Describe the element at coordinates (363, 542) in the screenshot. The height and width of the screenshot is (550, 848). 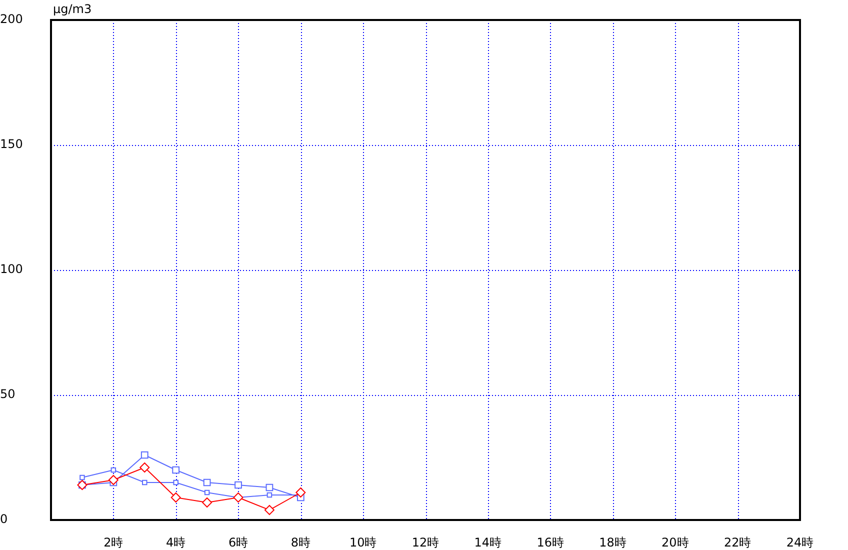
I see `x-tick-label: 10時` at that location.